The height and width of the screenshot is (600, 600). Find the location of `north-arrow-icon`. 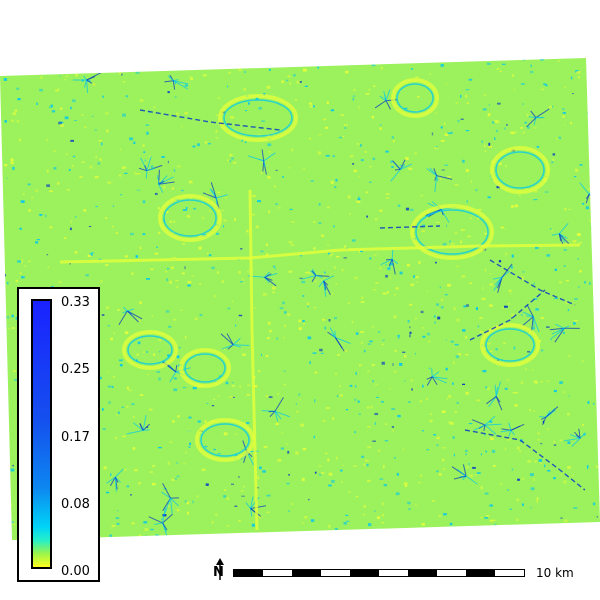

north-arrow-icon is located at coordinates (220, 569).